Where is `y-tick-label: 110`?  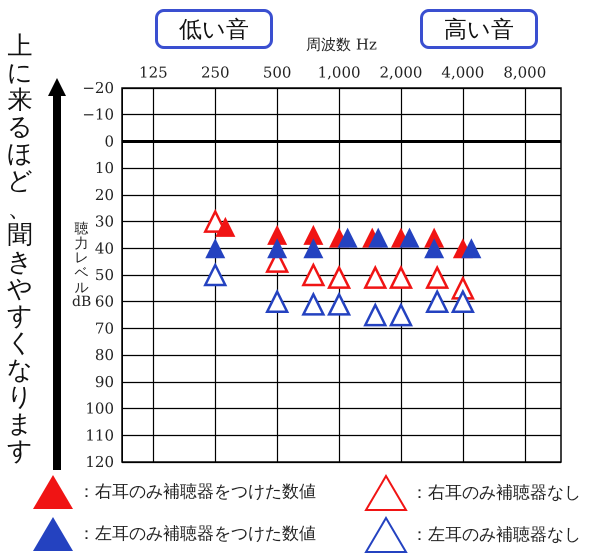
y-tick-label: 110 is located at coordinates (99, 435).